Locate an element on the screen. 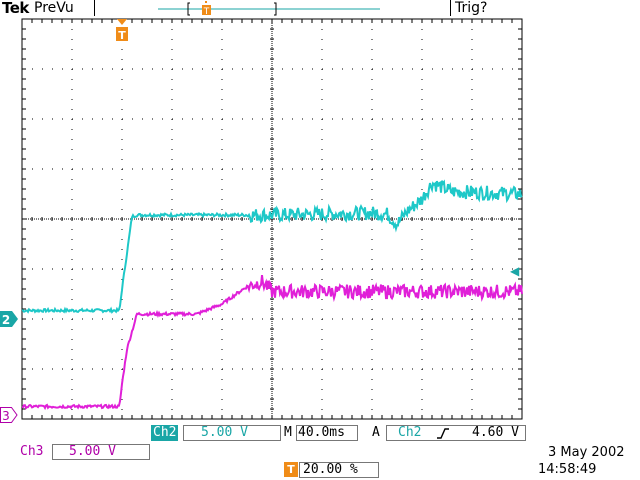  record-position-bar: T is located at coordinates (270, 9).